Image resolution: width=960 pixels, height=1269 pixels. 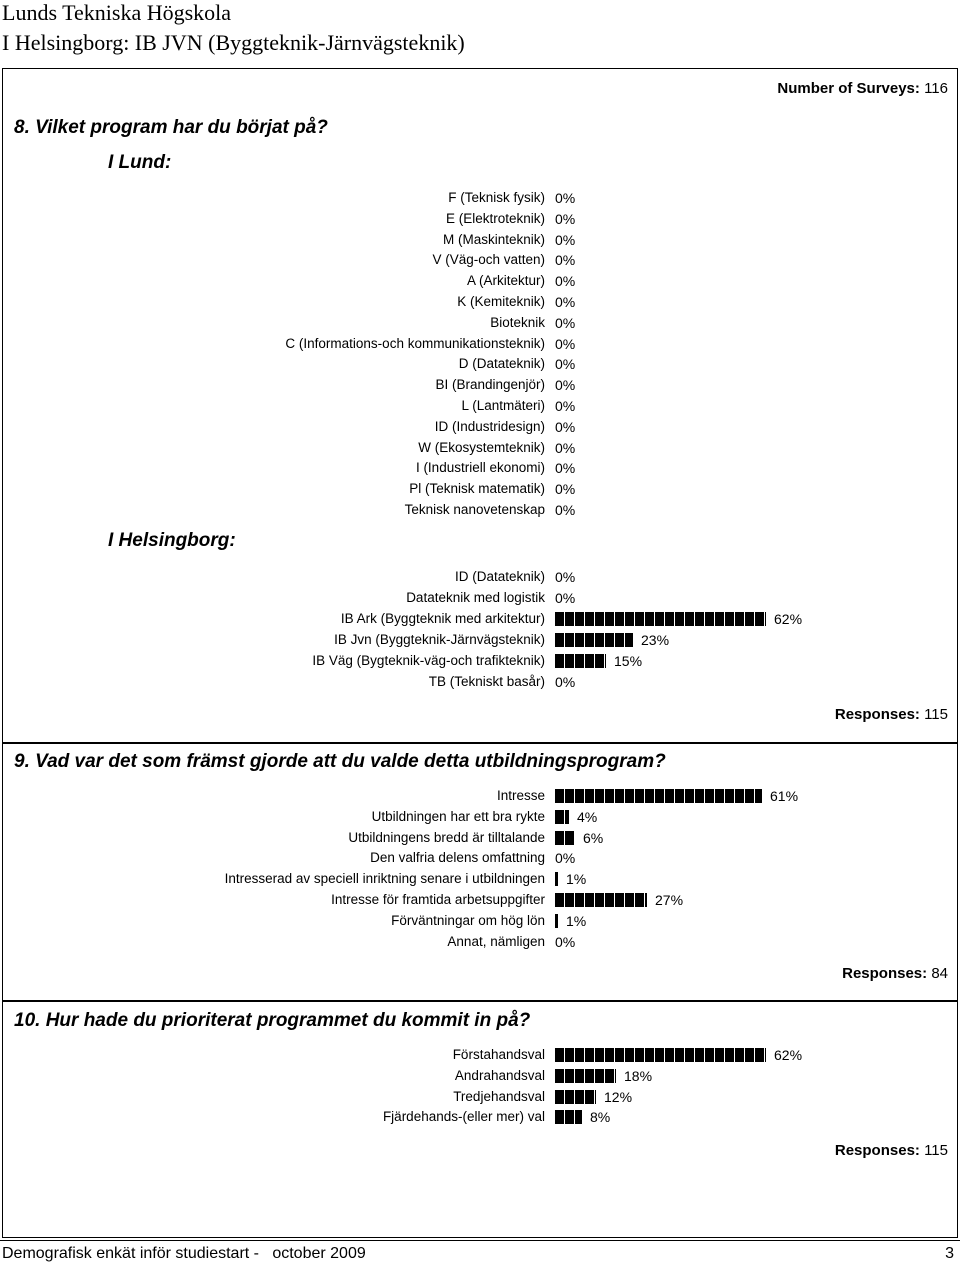 What do you see at coordinates (480, 1076) in the screenshot?
I see `response-row: Andrahandsval 18%` at bounding box center [480, 1076].